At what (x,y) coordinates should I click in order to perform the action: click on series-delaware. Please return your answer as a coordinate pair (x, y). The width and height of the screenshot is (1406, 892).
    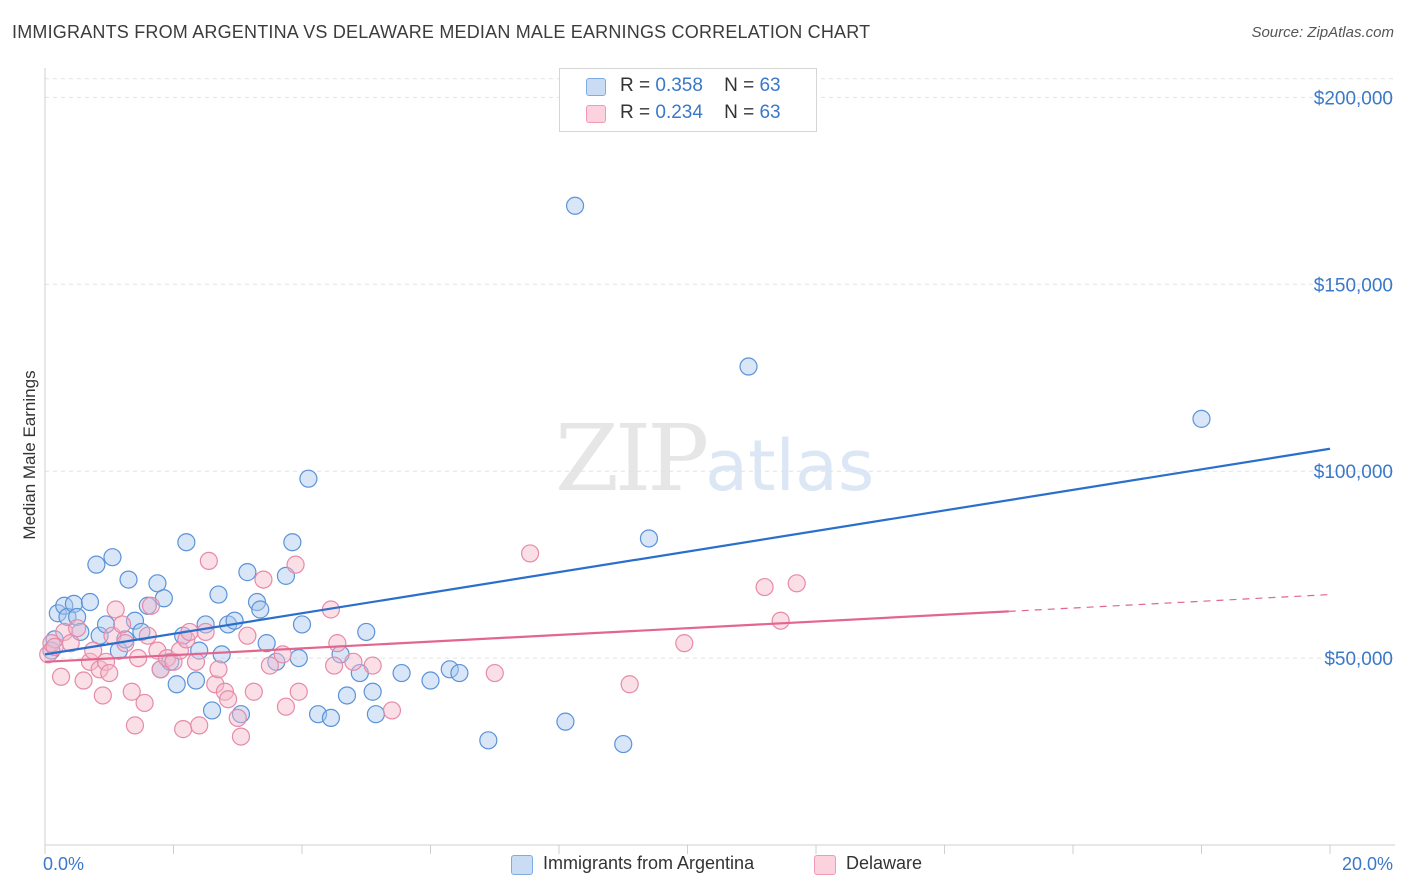
    Looking at the image, I should click on (422, 645).